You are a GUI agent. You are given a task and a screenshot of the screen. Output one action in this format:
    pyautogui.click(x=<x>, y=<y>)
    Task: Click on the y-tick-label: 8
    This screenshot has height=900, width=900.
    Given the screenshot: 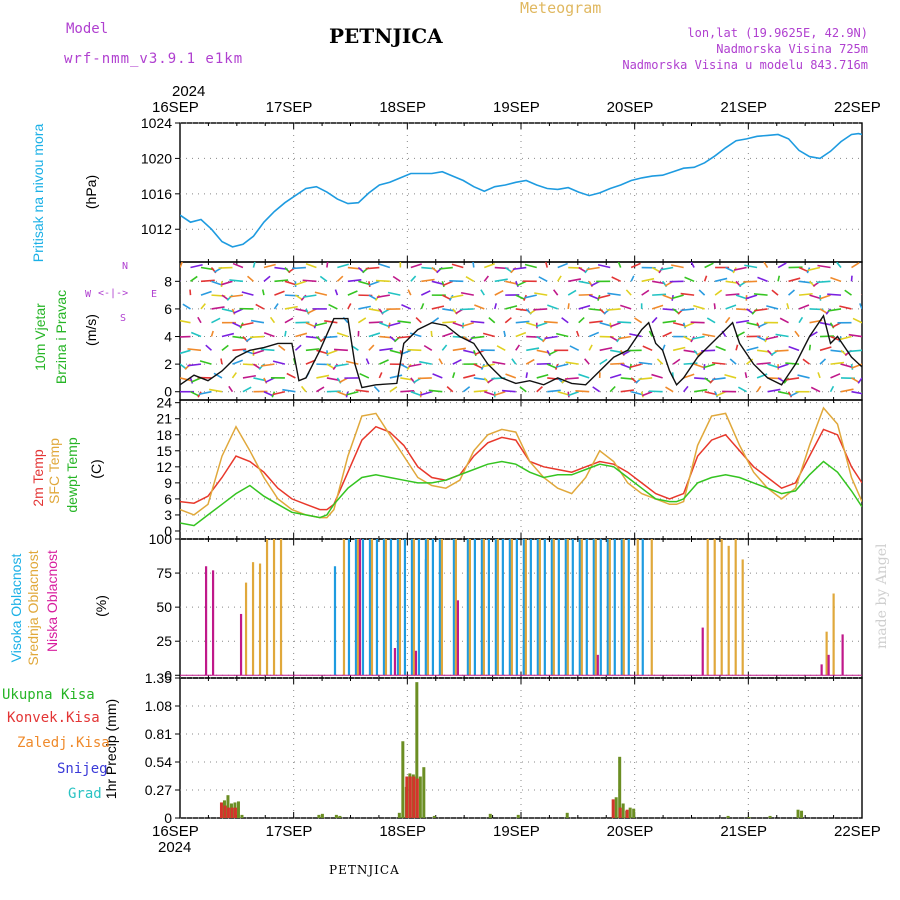 What is the action you would take?
    pyautogui.click(x=168, y=281)
    